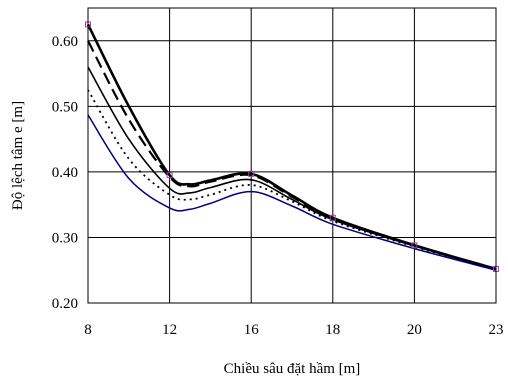  I want to click on y-tick-labels: 0.20 0.30 0.40 0.50 0.60, so click(65, 173).